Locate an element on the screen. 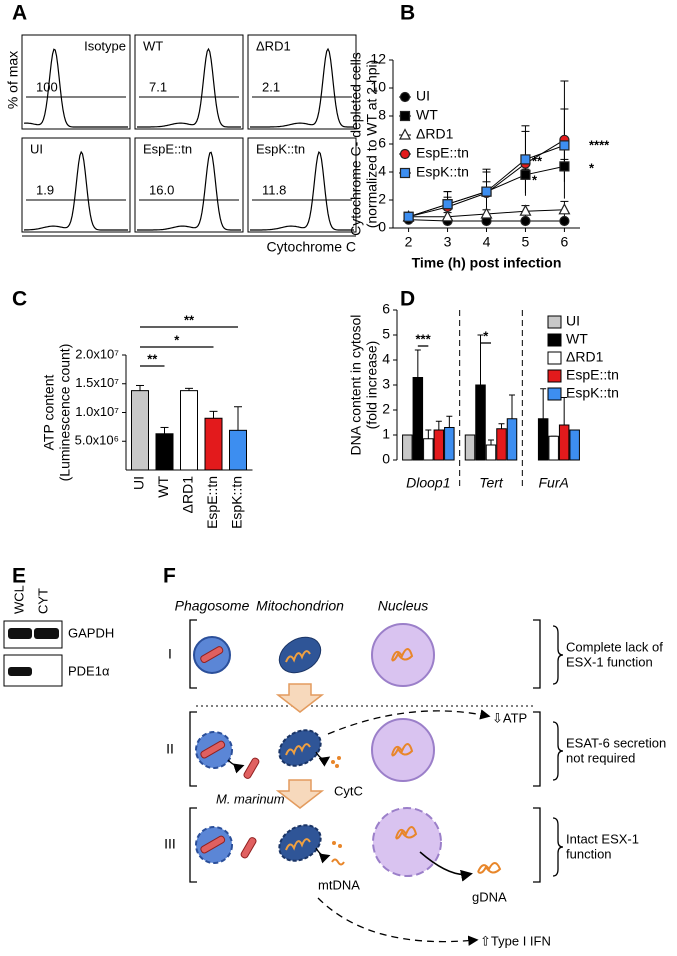  row-note: Intact ESX-1 is located at coordinates (602, 838).